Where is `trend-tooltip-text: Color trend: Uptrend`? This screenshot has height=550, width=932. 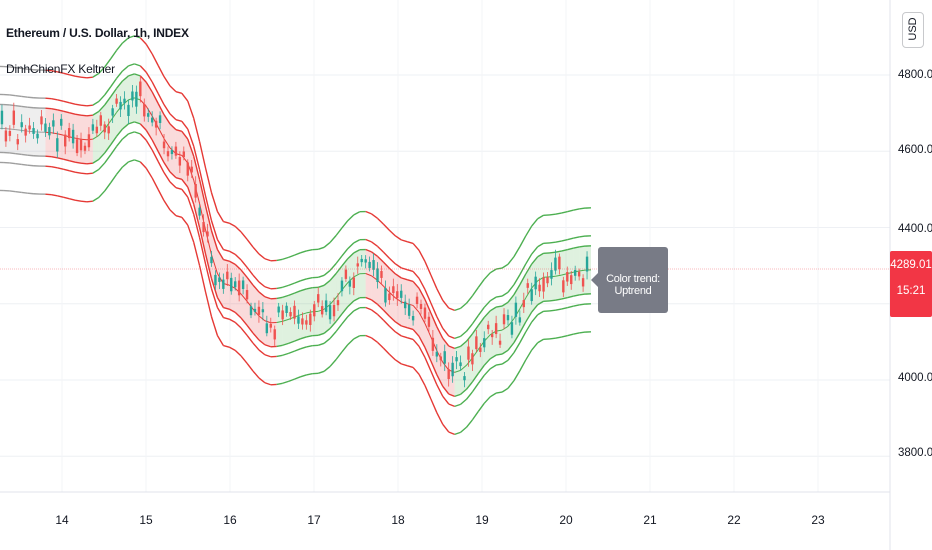
trend-tooltip-text: Color trend: Uptrend is located at coordinates (633, 285).